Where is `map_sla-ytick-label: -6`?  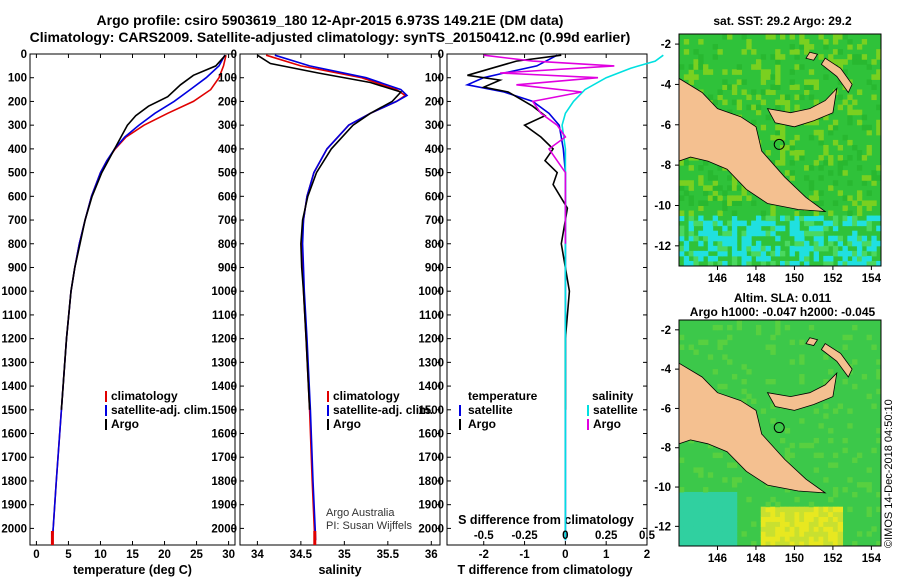
map_sla-ytick-label: -6 is located at coordinates (666, 409).